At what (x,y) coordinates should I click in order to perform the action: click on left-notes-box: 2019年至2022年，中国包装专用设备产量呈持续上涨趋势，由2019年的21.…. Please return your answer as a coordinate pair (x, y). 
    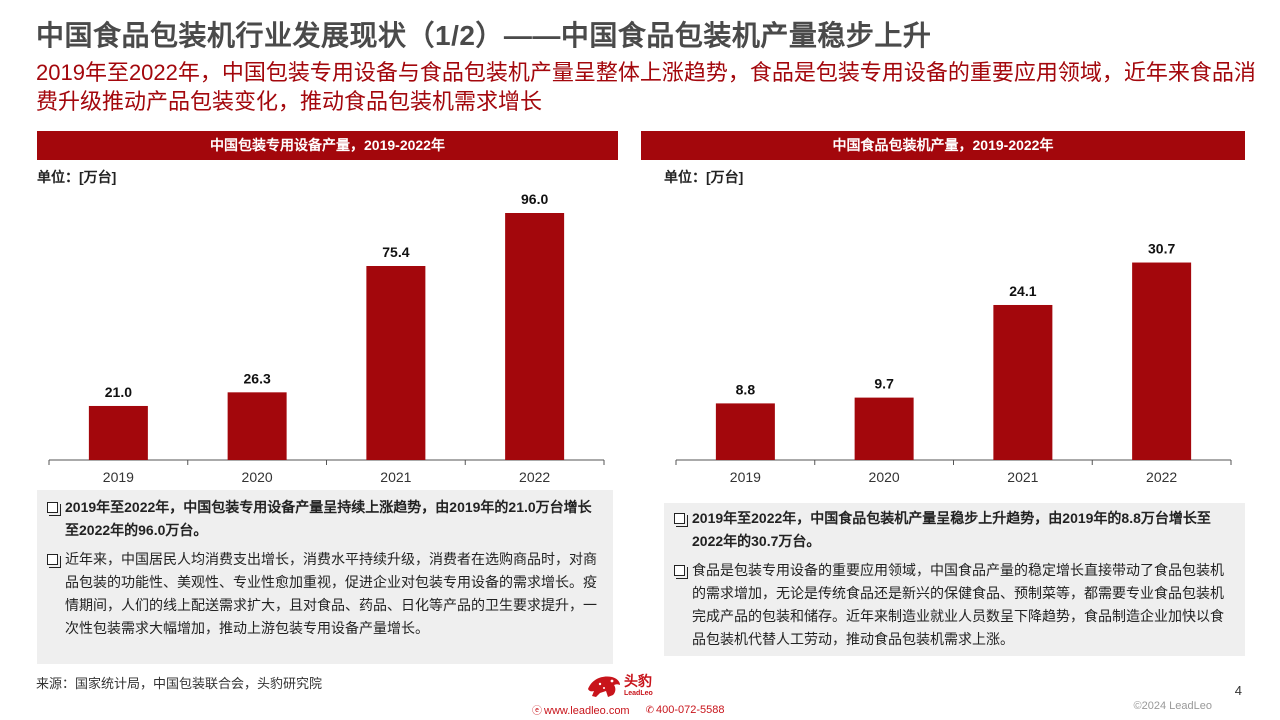
    Looking at the image, I should click on (325, 577).